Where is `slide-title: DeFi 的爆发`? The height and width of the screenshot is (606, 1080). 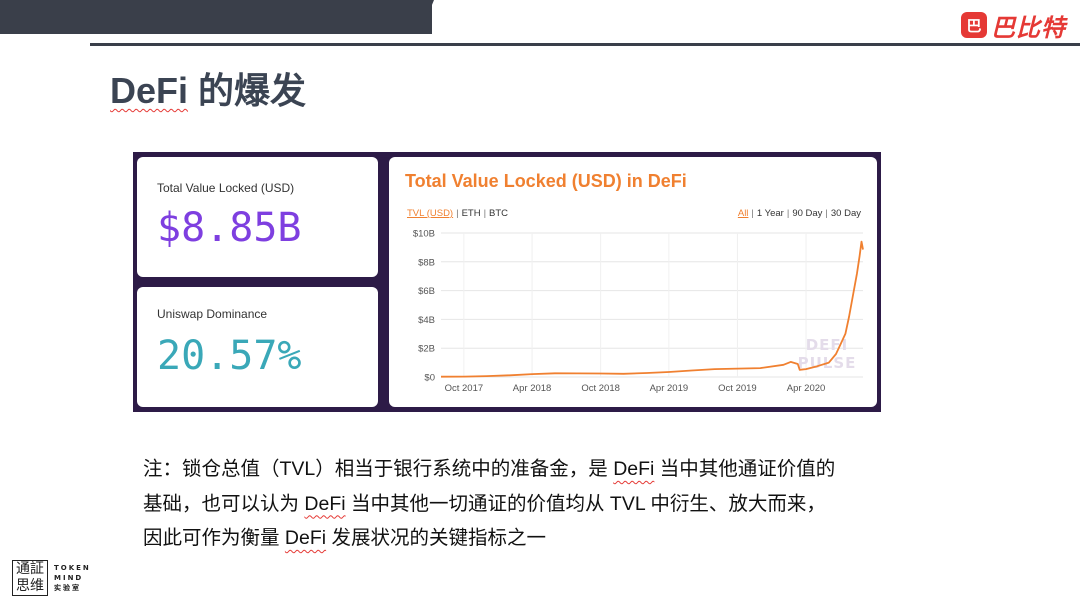
slide-title: DeFi 的爆发 is located at coordinates (208, 88).